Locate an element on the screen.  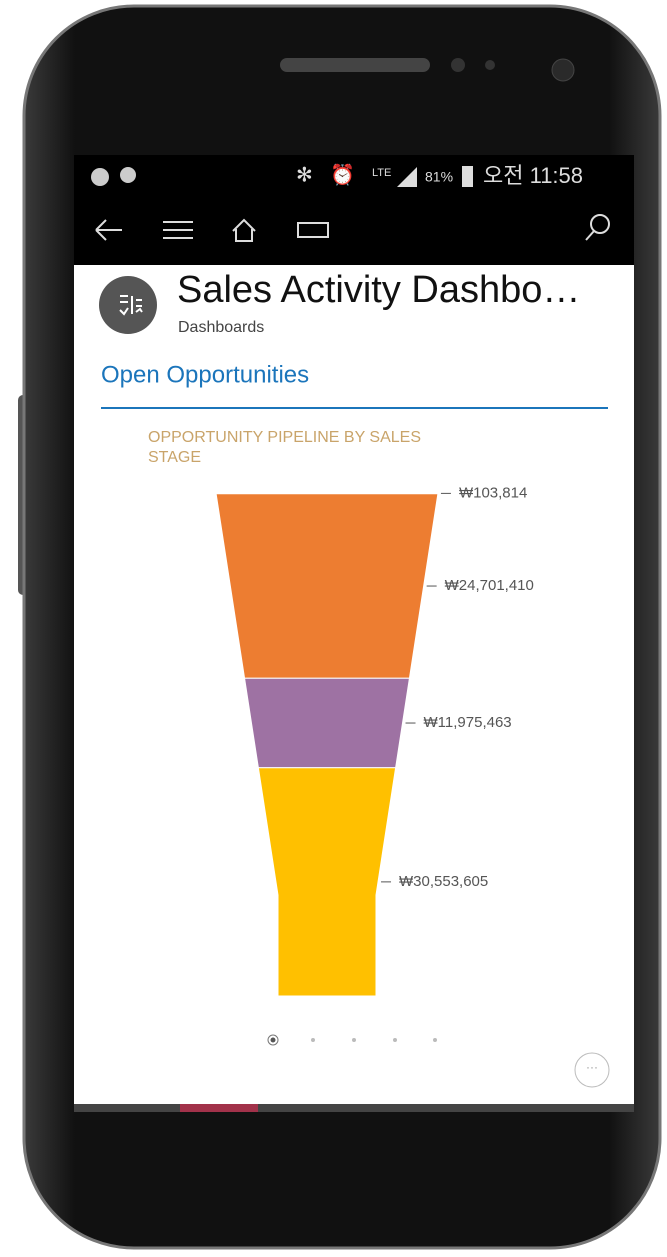
network: LTE is located at coordinates (381, 173).